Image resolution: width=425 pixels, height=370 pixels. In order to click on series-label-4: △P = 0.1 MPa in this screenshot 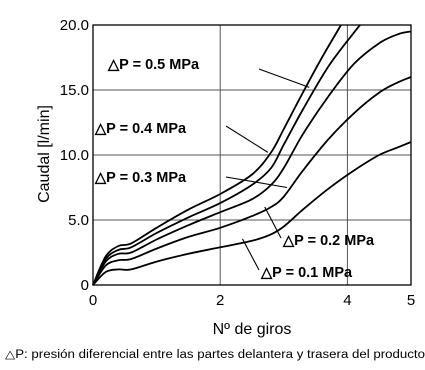, I will do `click(306, 273)`.